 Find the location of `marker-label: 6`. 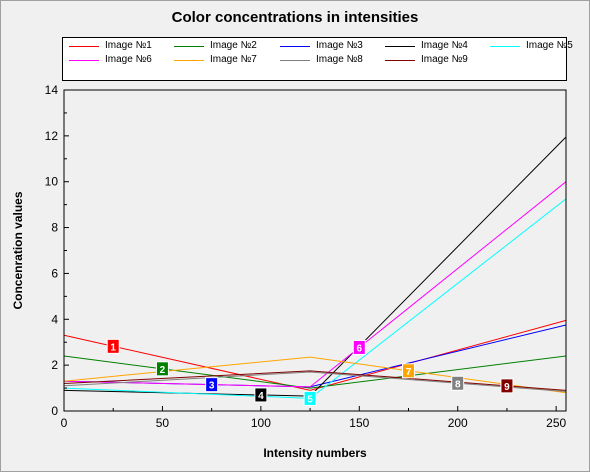

marker-label: 6 is located at coordinates (360, 348).